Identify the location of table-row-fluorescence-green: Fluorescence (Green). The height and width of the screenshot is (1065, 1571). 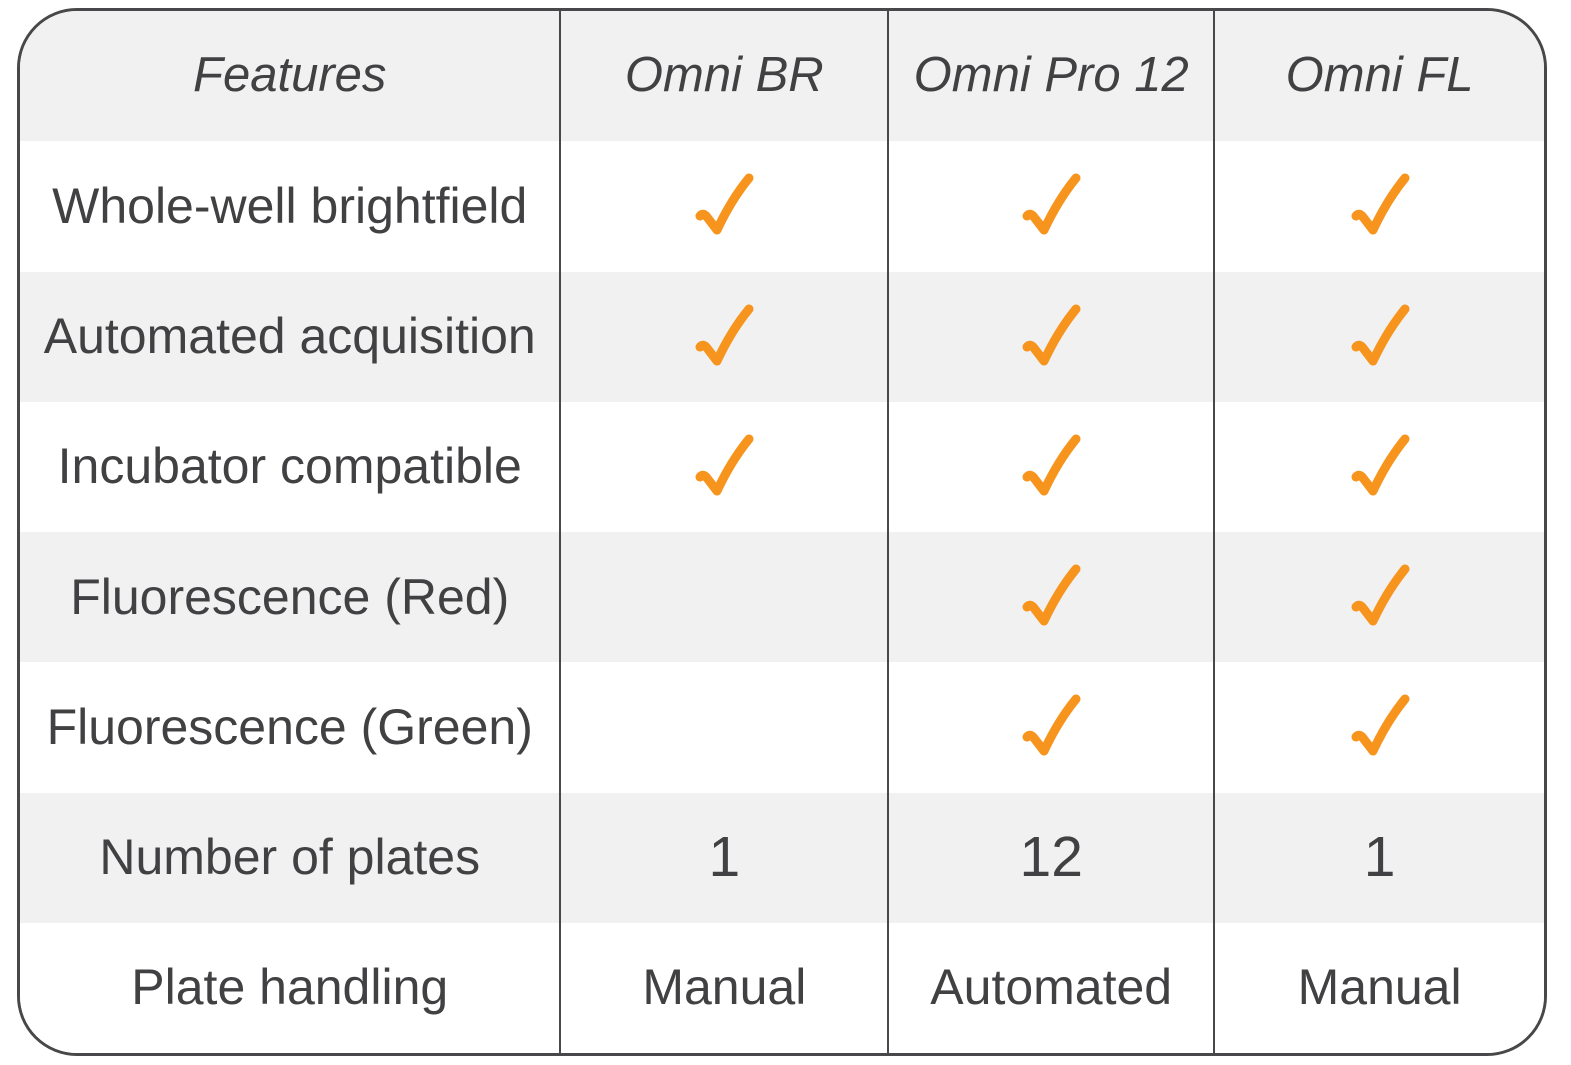
(782, 727).